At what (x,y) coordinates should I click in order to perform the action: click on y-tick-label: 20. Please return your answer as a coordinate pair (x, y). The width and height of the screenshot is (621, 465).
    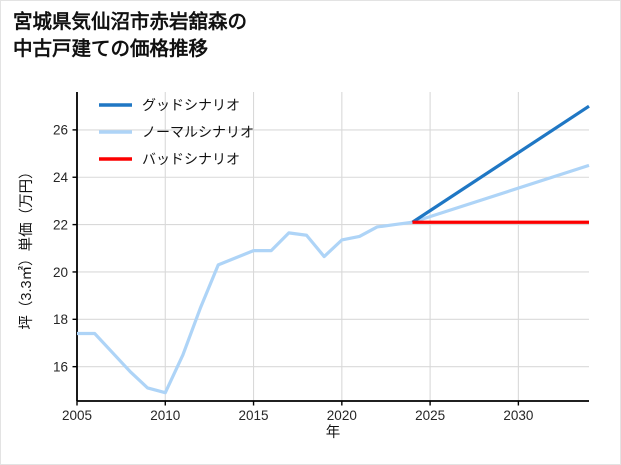
    Looking at the image, I should click on (60, 272).